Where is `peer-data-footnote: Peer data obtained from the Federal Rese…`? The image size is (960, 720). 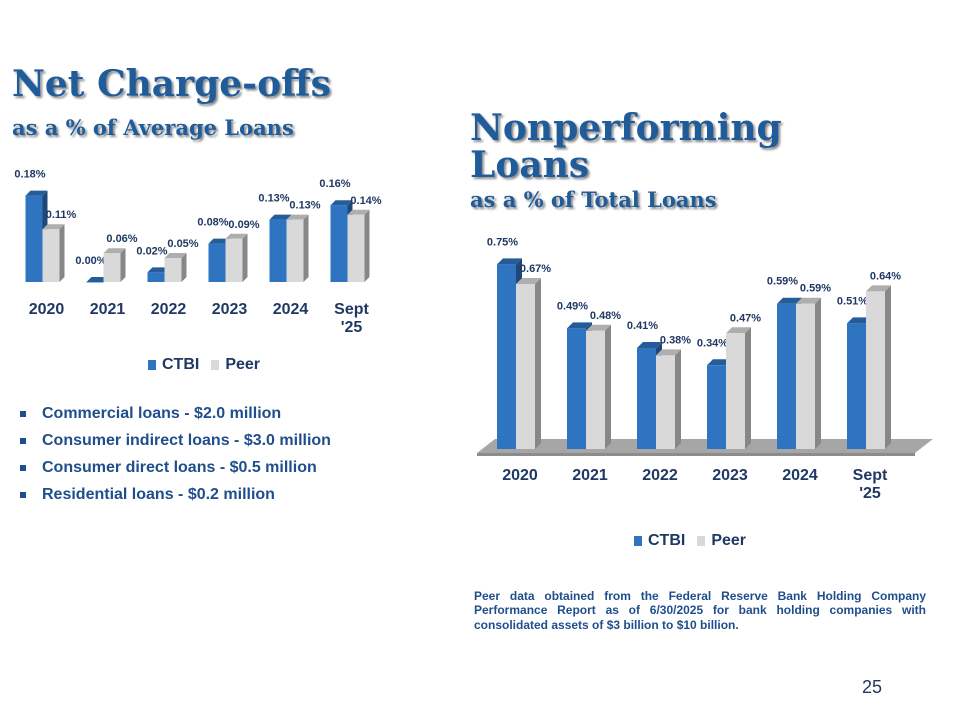
peer-data-footnote: Peer data obtained from the Federal Rese… is located at coordinates (700, 610).